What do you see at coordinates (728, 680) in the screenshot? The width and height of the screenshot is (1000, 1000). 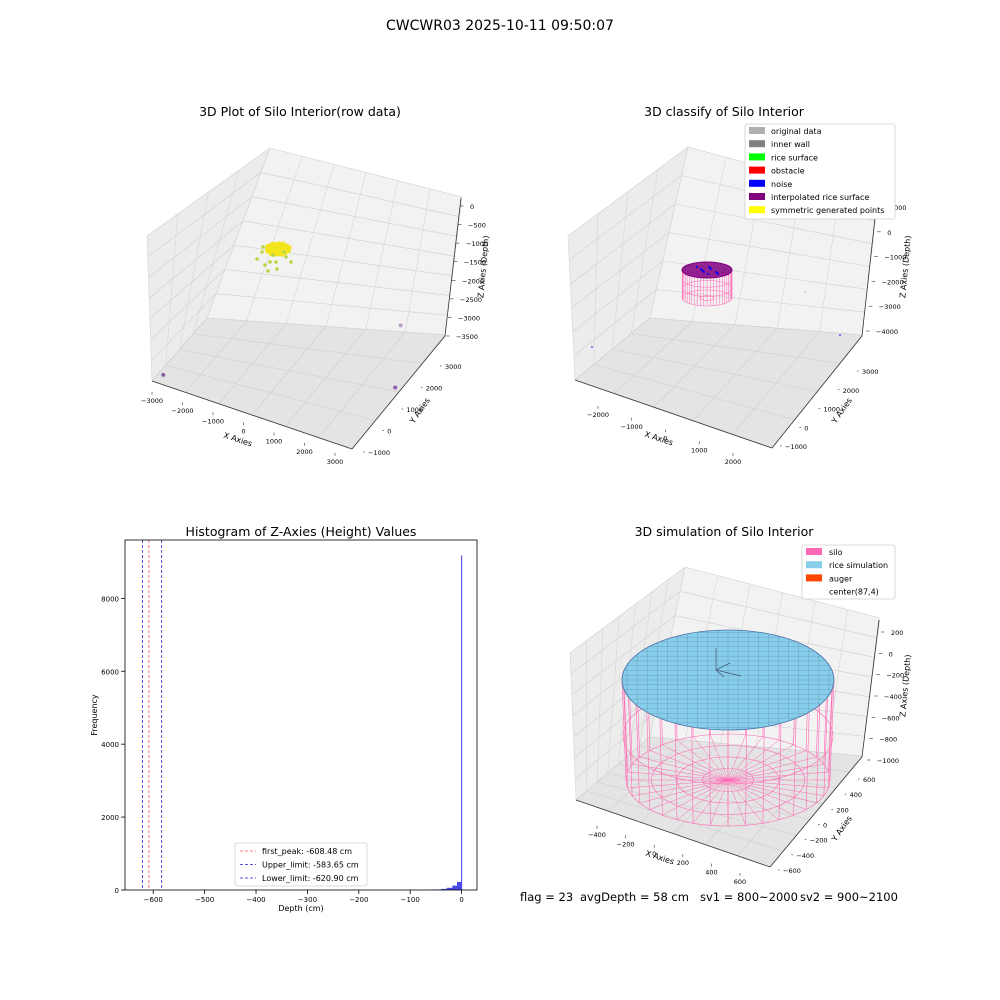 I see `rice-mesh` at bounding box center [728, 680].